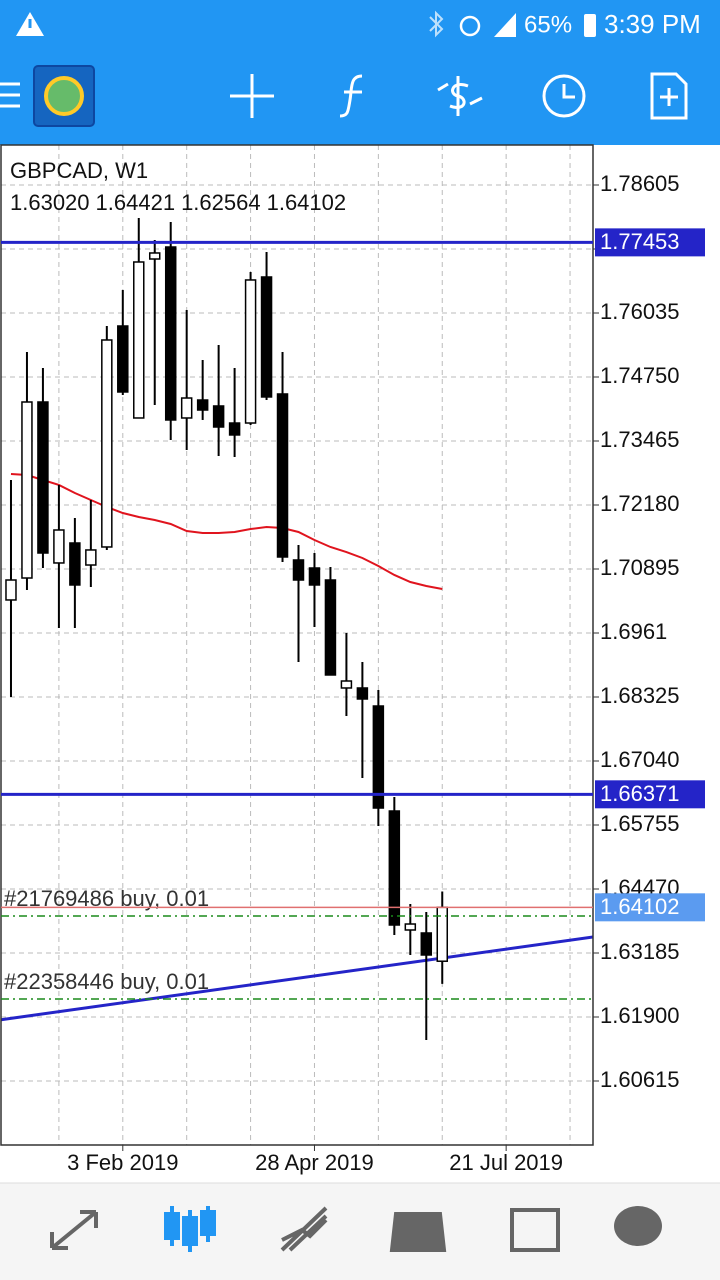  Describe the element at coordinates (307, 202) in the screenshot. I see `ohlc-label: 1.64102` at that location.